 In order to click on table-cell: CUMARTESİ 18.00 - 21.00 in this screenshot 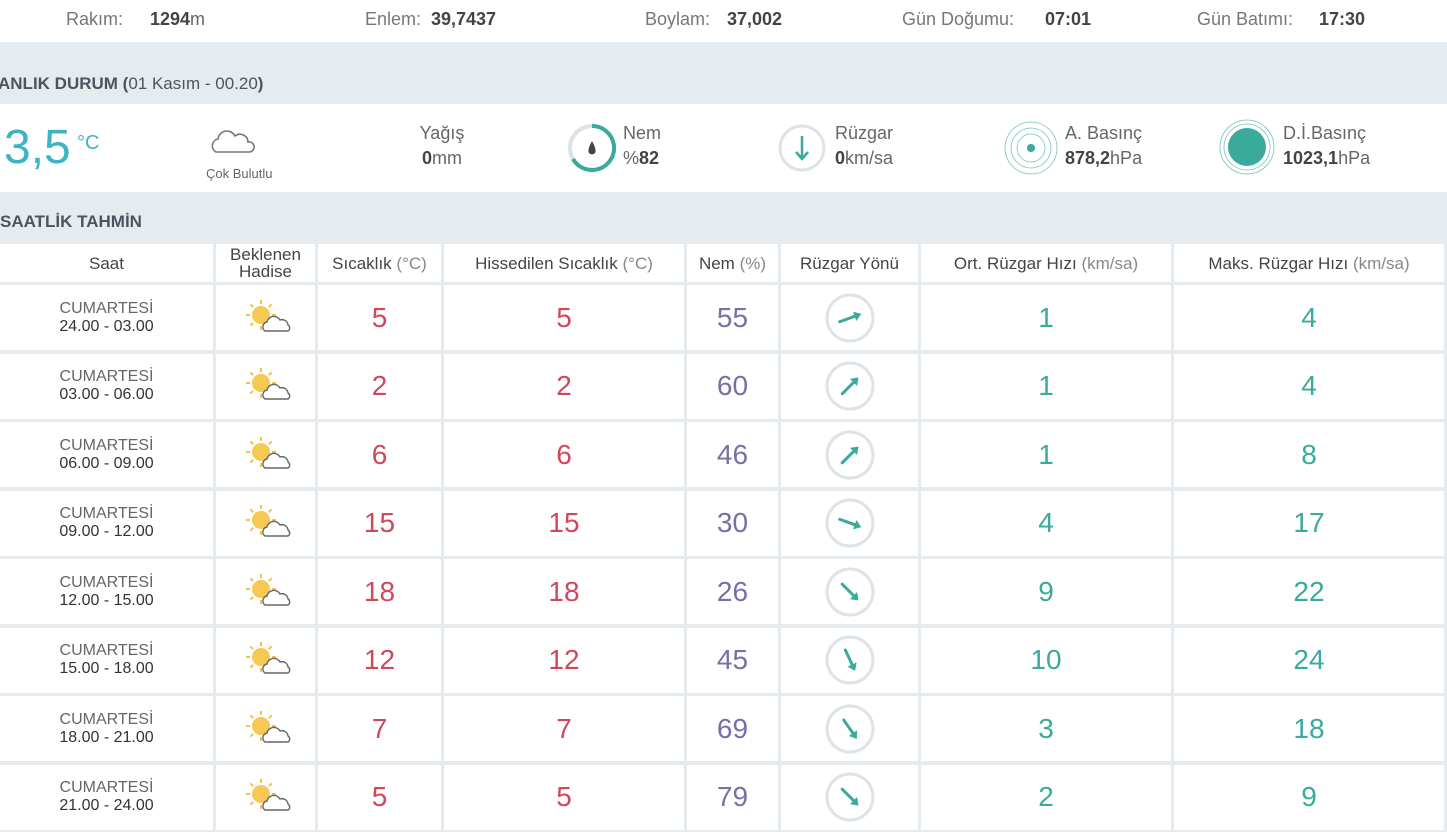, I will do `click(106, 728)`.